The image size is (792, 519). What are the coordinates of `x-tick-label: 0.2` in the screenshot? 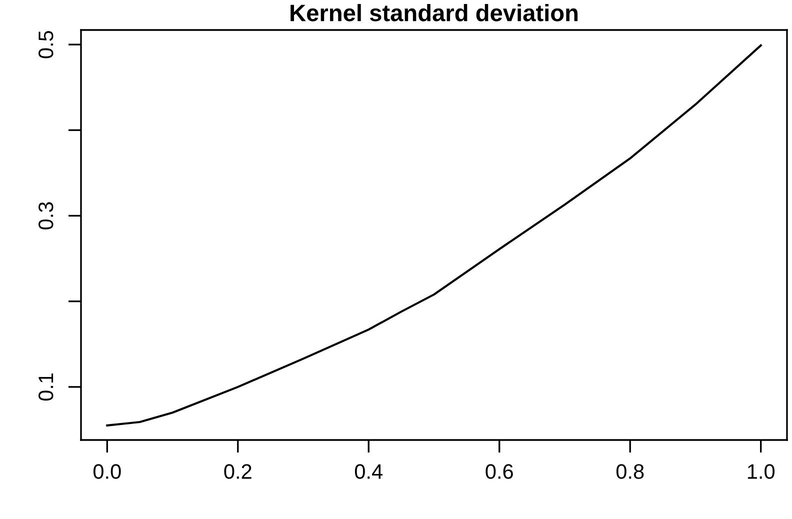 It's located at (238, 471).